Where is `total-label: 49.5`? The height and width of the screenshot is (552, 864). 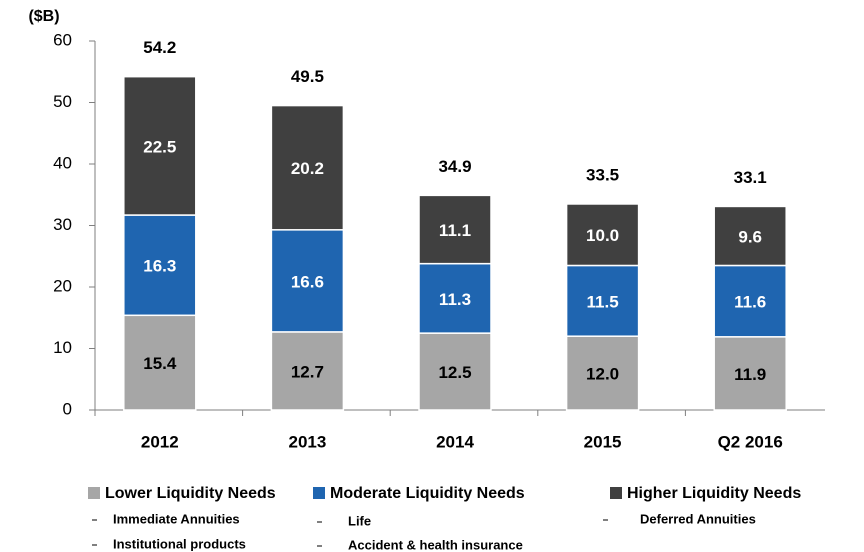 total-label: 49.5 is located at coordinates (307, 76).